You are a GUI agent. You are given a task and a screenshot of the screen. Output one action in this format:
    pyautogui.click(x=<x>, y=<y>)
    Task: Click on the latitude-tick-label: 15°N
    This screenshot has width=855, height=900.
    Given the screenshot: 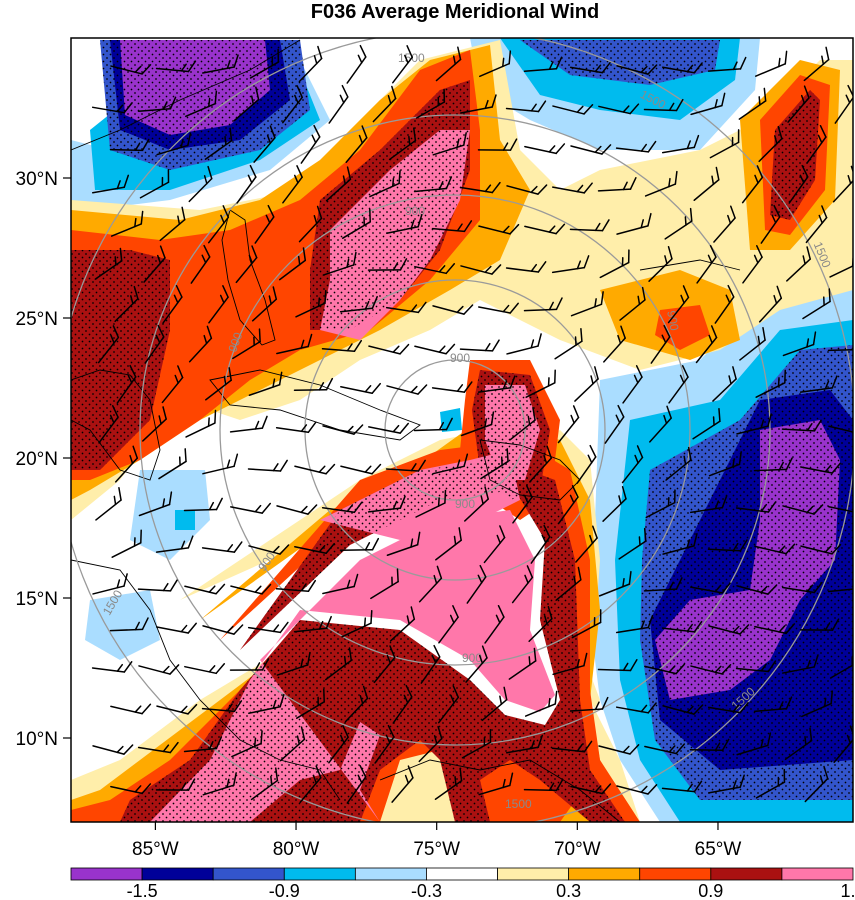 What is the action you would take?
    pyautogui.click(x=37, y=599)
    